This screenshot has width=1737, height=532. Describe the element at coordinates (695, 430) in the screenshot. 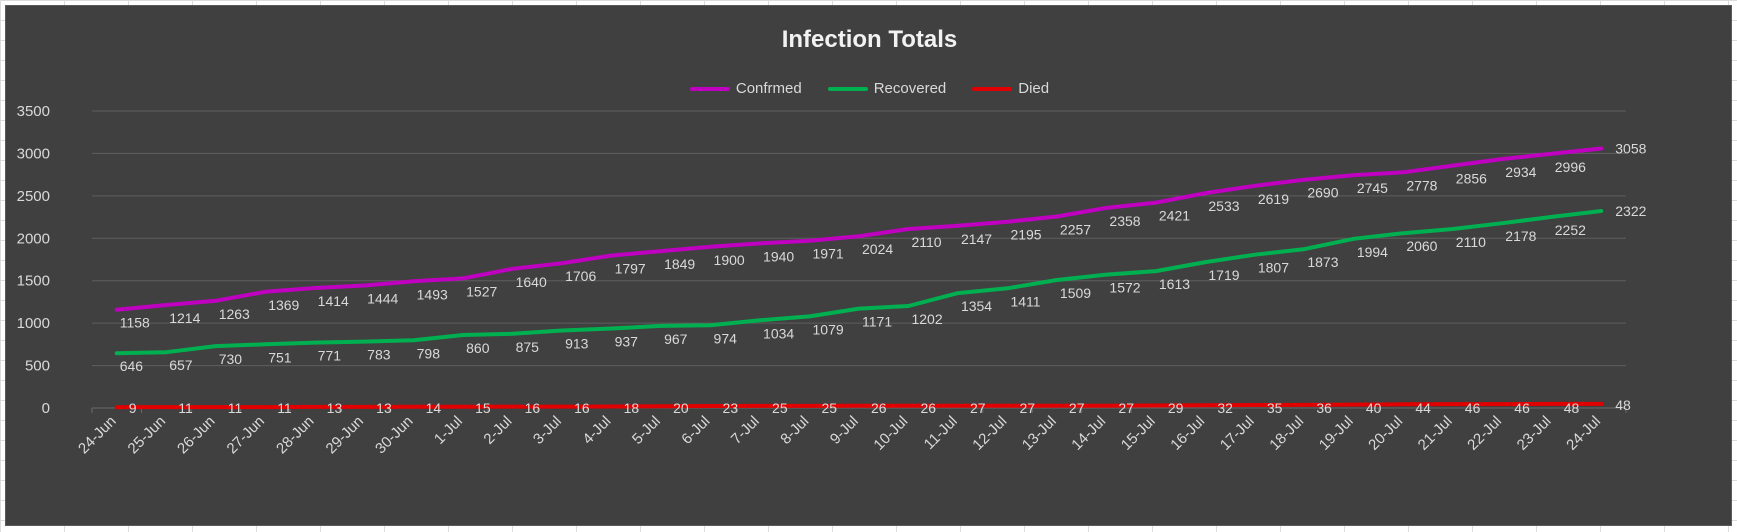

I see `x-tick-label: 6-Jul` at that location.